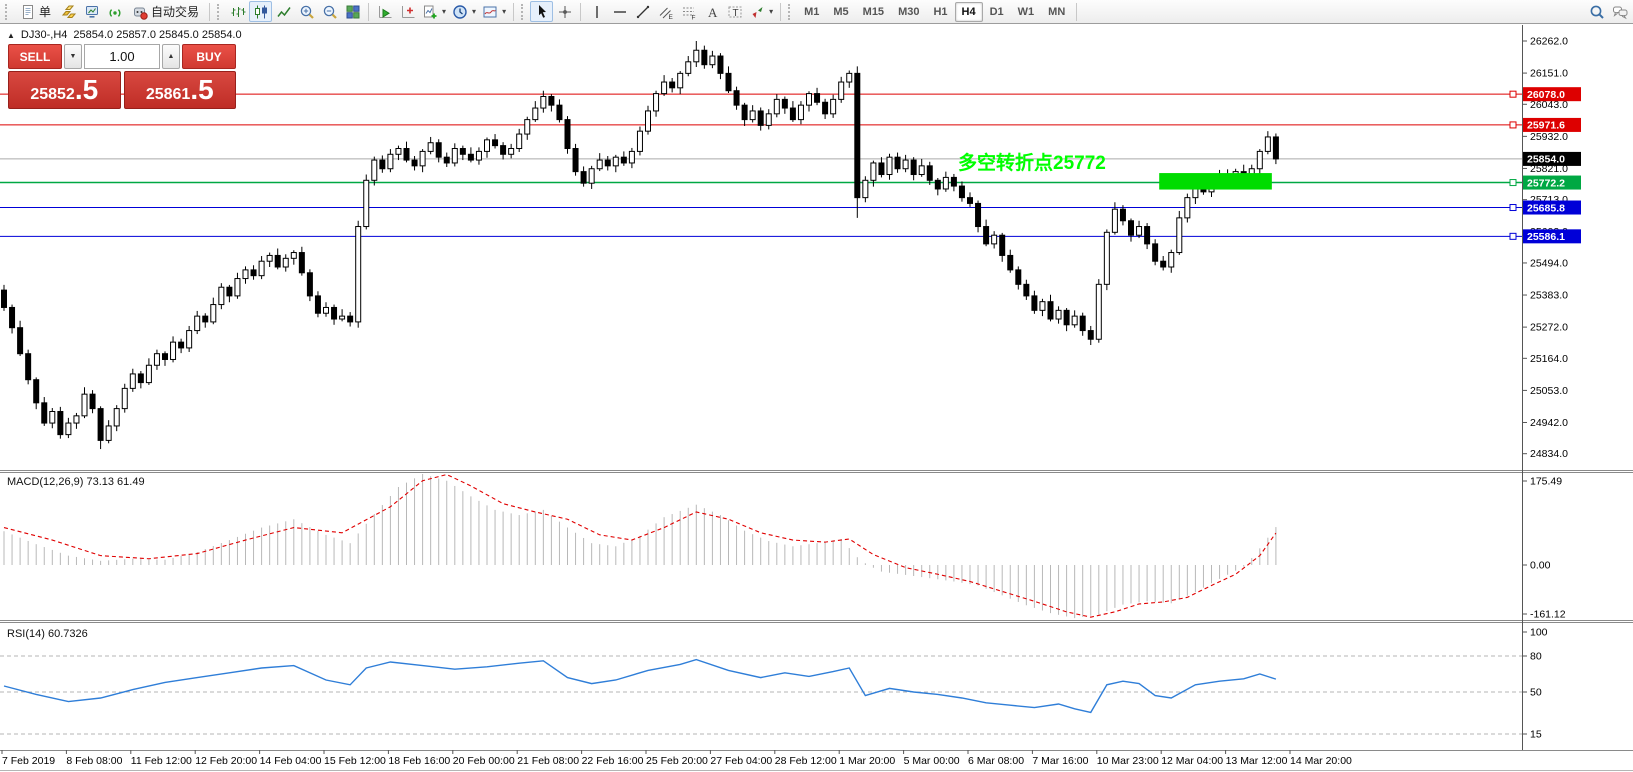 The width and height of the screenshot is (1633, 772). Describe the element at coordinates (86, 89) in the screenshot. I see `sell-price-fraction: .5` at that location.